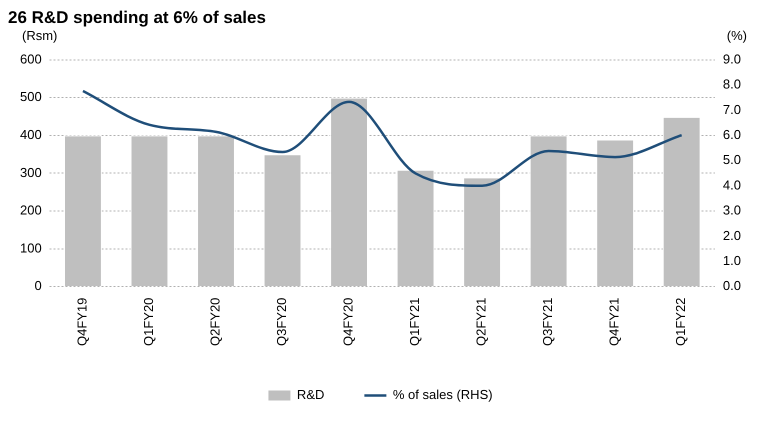 The width and height of the screenshot is (767, 423). What do you see at coordinates (732, 210) in the screenshot?
I see `y2-tick-label: 3.0` at bounding box center [732, 210].